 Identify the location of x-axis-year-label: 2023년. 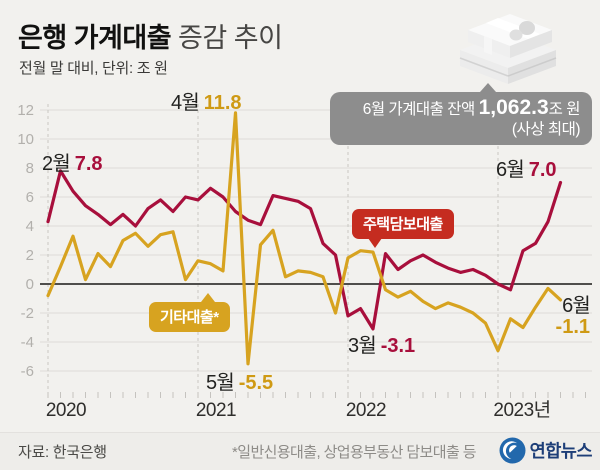
(521, 410).